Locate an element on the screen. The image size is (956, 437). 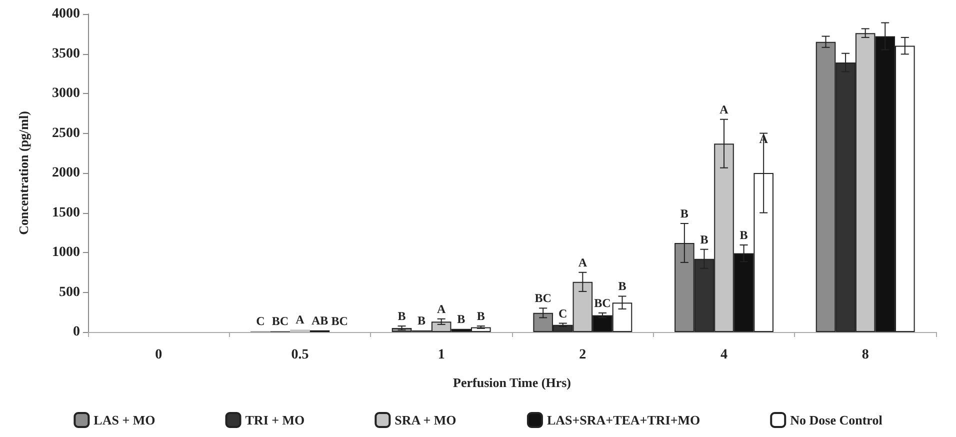
y-tick-label: 0 is located at coordinates (76, 332).